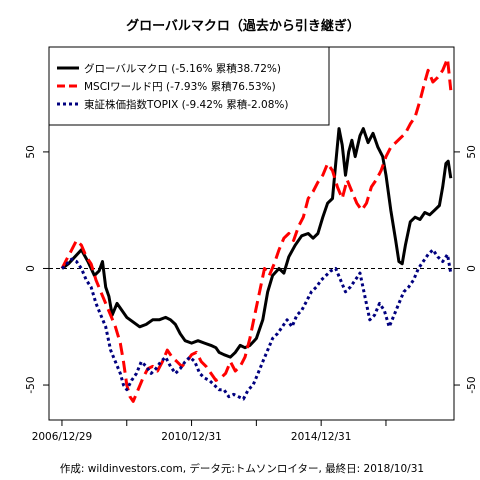  Describe the element at coordinates (62, 437) in the screenshot. I see `x-tick-label: 2006/12/29` at that location.